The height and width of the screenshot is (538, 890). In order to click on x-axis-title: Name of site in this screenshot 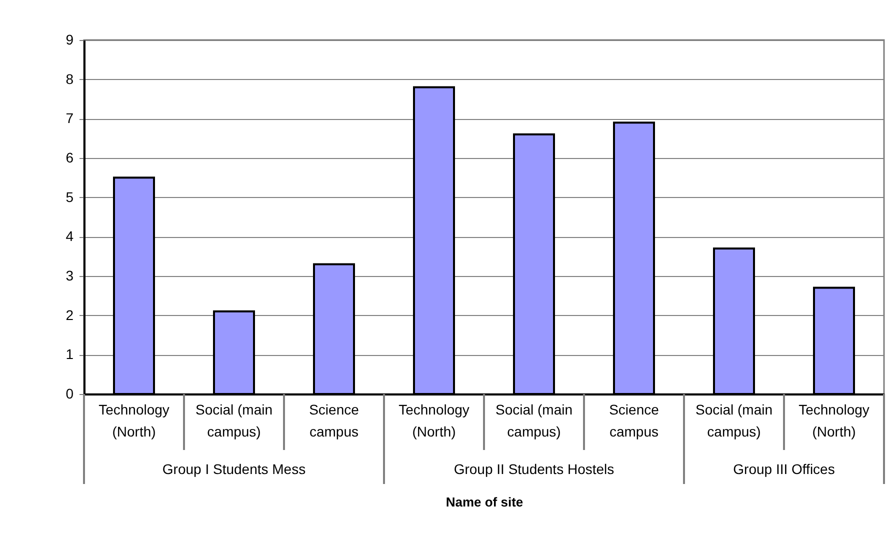, I will do `click(485, 502)`.